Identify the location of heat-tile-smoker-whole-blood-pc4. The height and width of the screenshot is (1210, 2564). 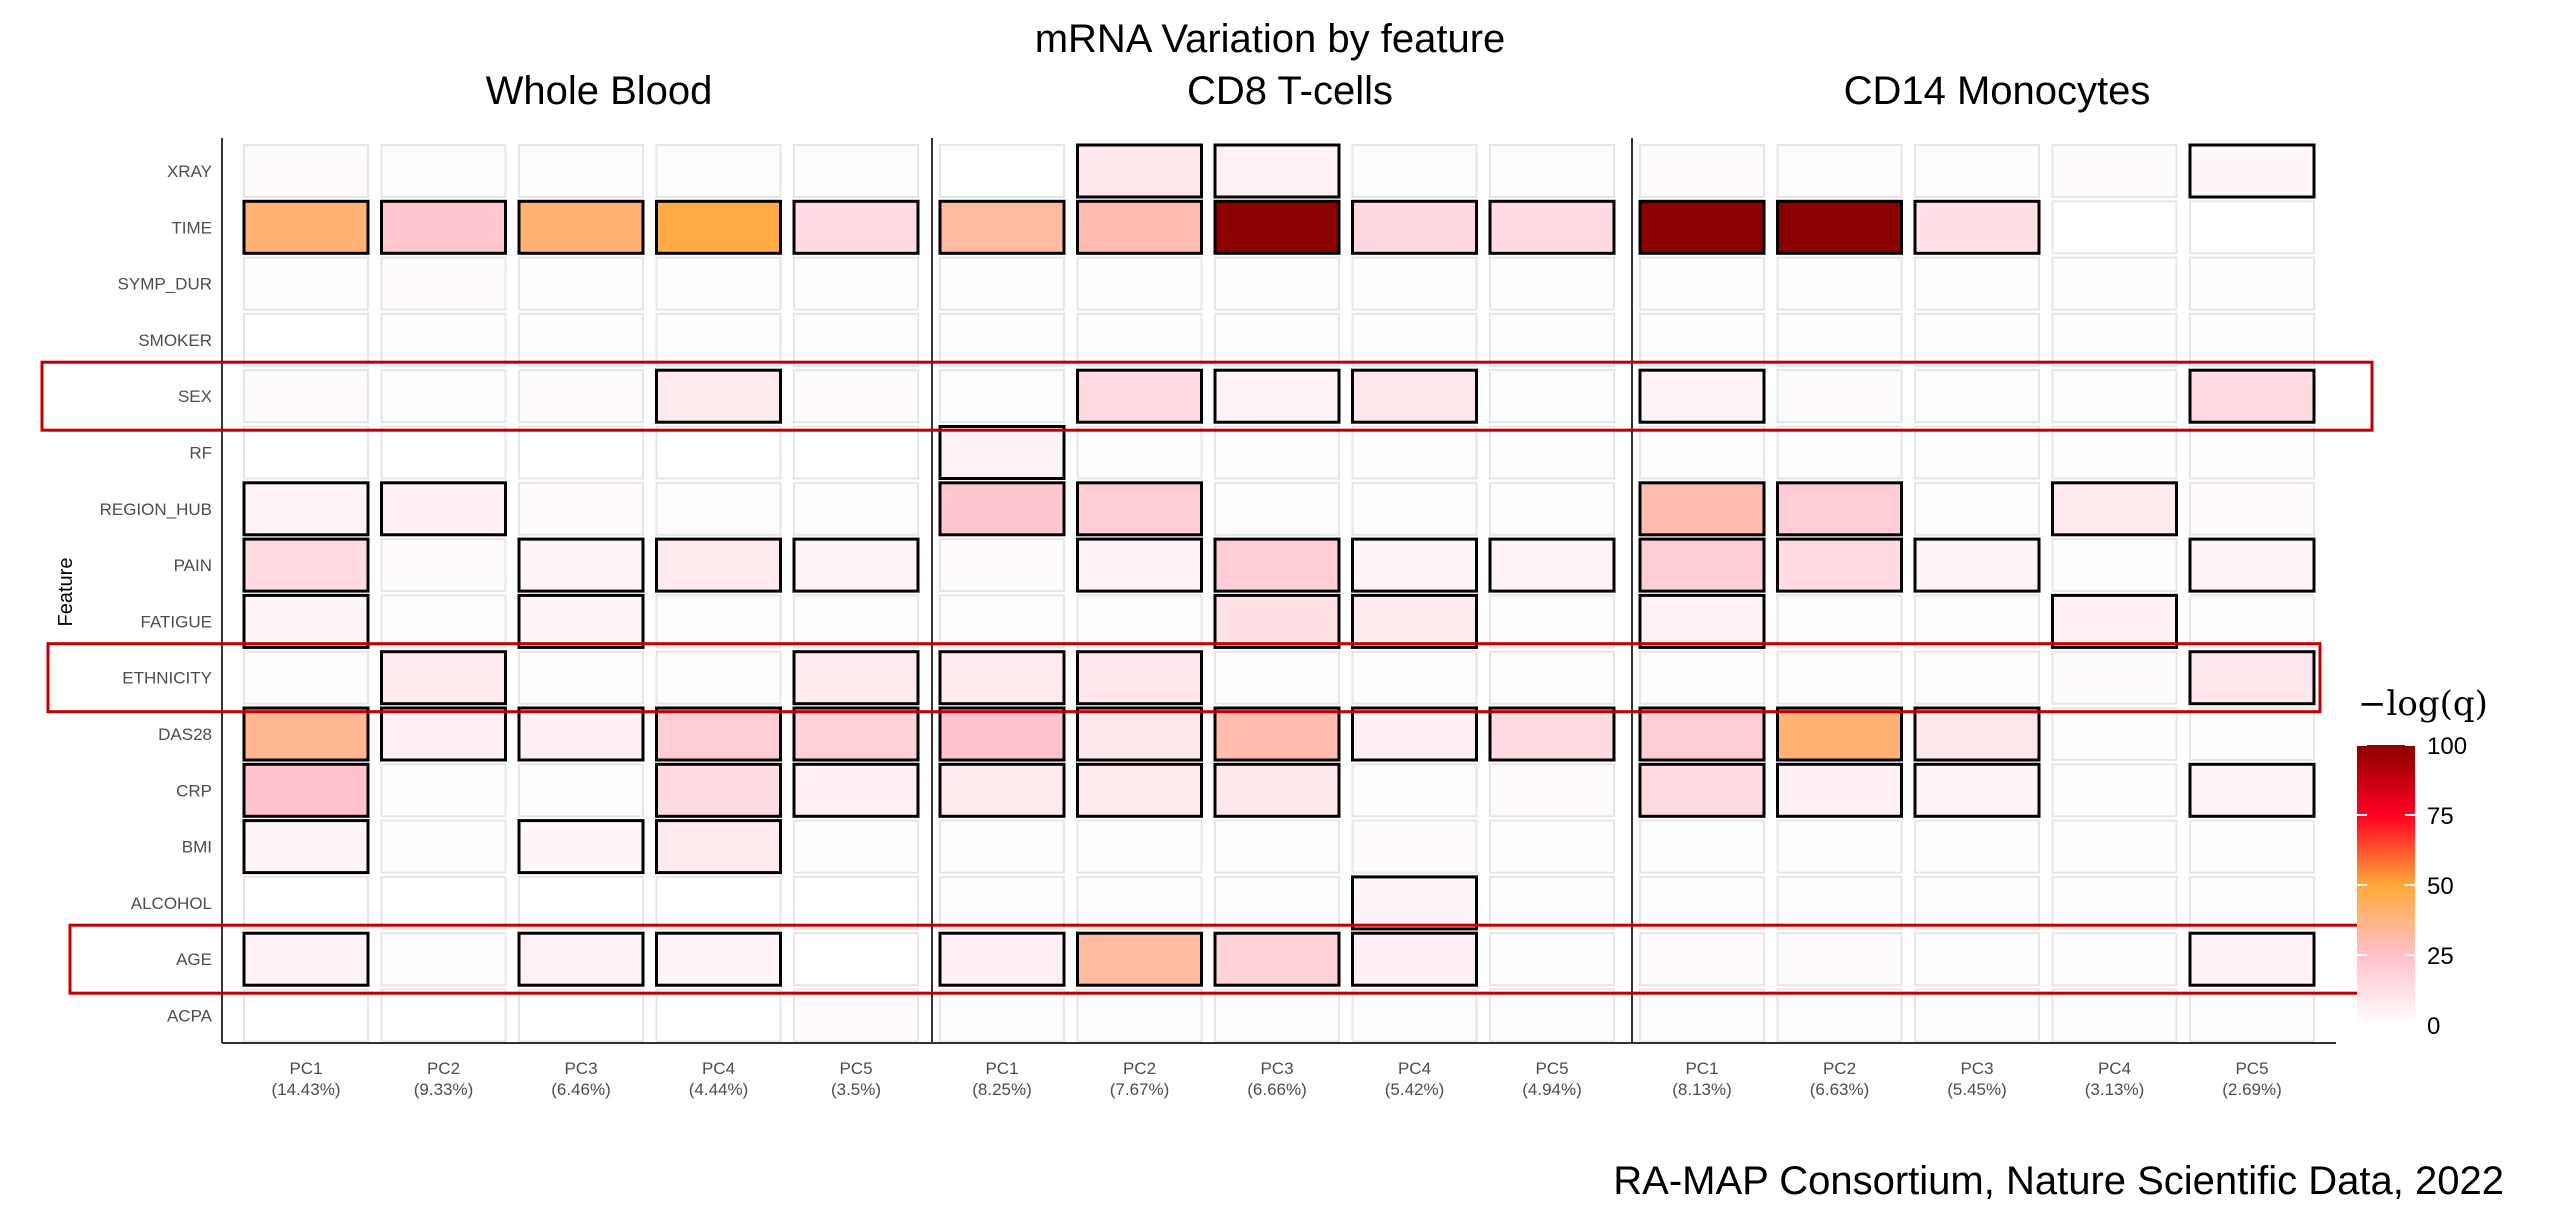
(718, 339).